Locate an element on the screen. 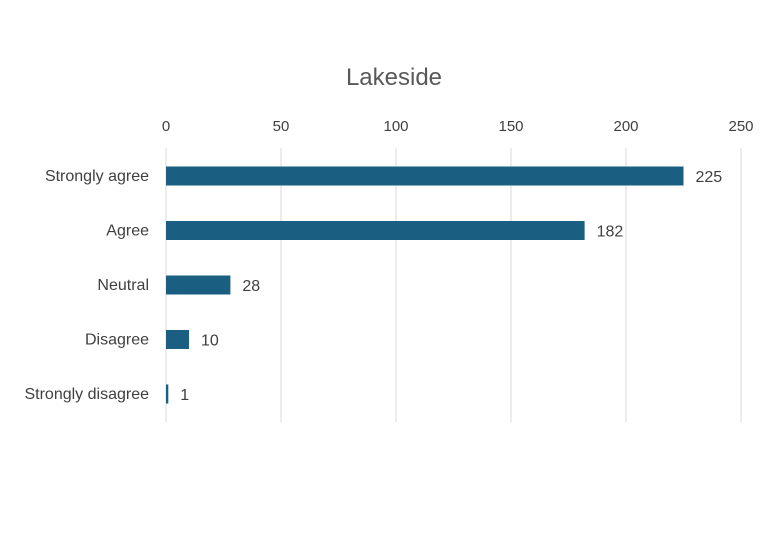 The width and height of the screenshot is (768, 538). category-label: Strongly disagree is located at coordinates (86, 394).